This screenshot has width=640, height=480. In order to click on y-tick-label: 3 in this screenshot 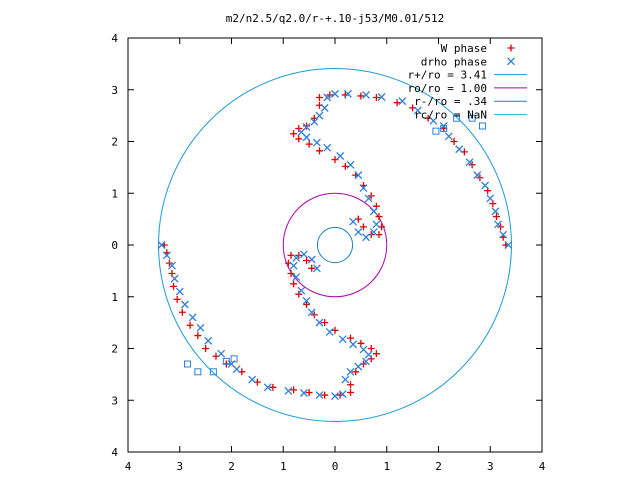, I will do `click(114, 90)`.